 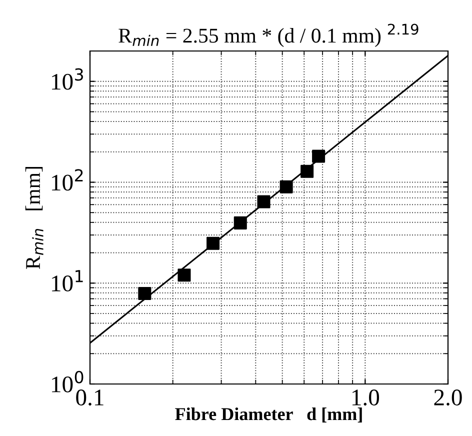 What do you see at coordinates (448, 398) in the screenshot?
I see `x-tick-label: 2.0` at bounding box center [448, 398].